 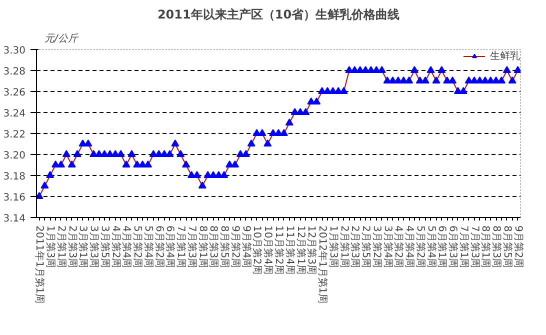 I want to click on x-tick-label: 3月第3周, so click(x=94, y=247).